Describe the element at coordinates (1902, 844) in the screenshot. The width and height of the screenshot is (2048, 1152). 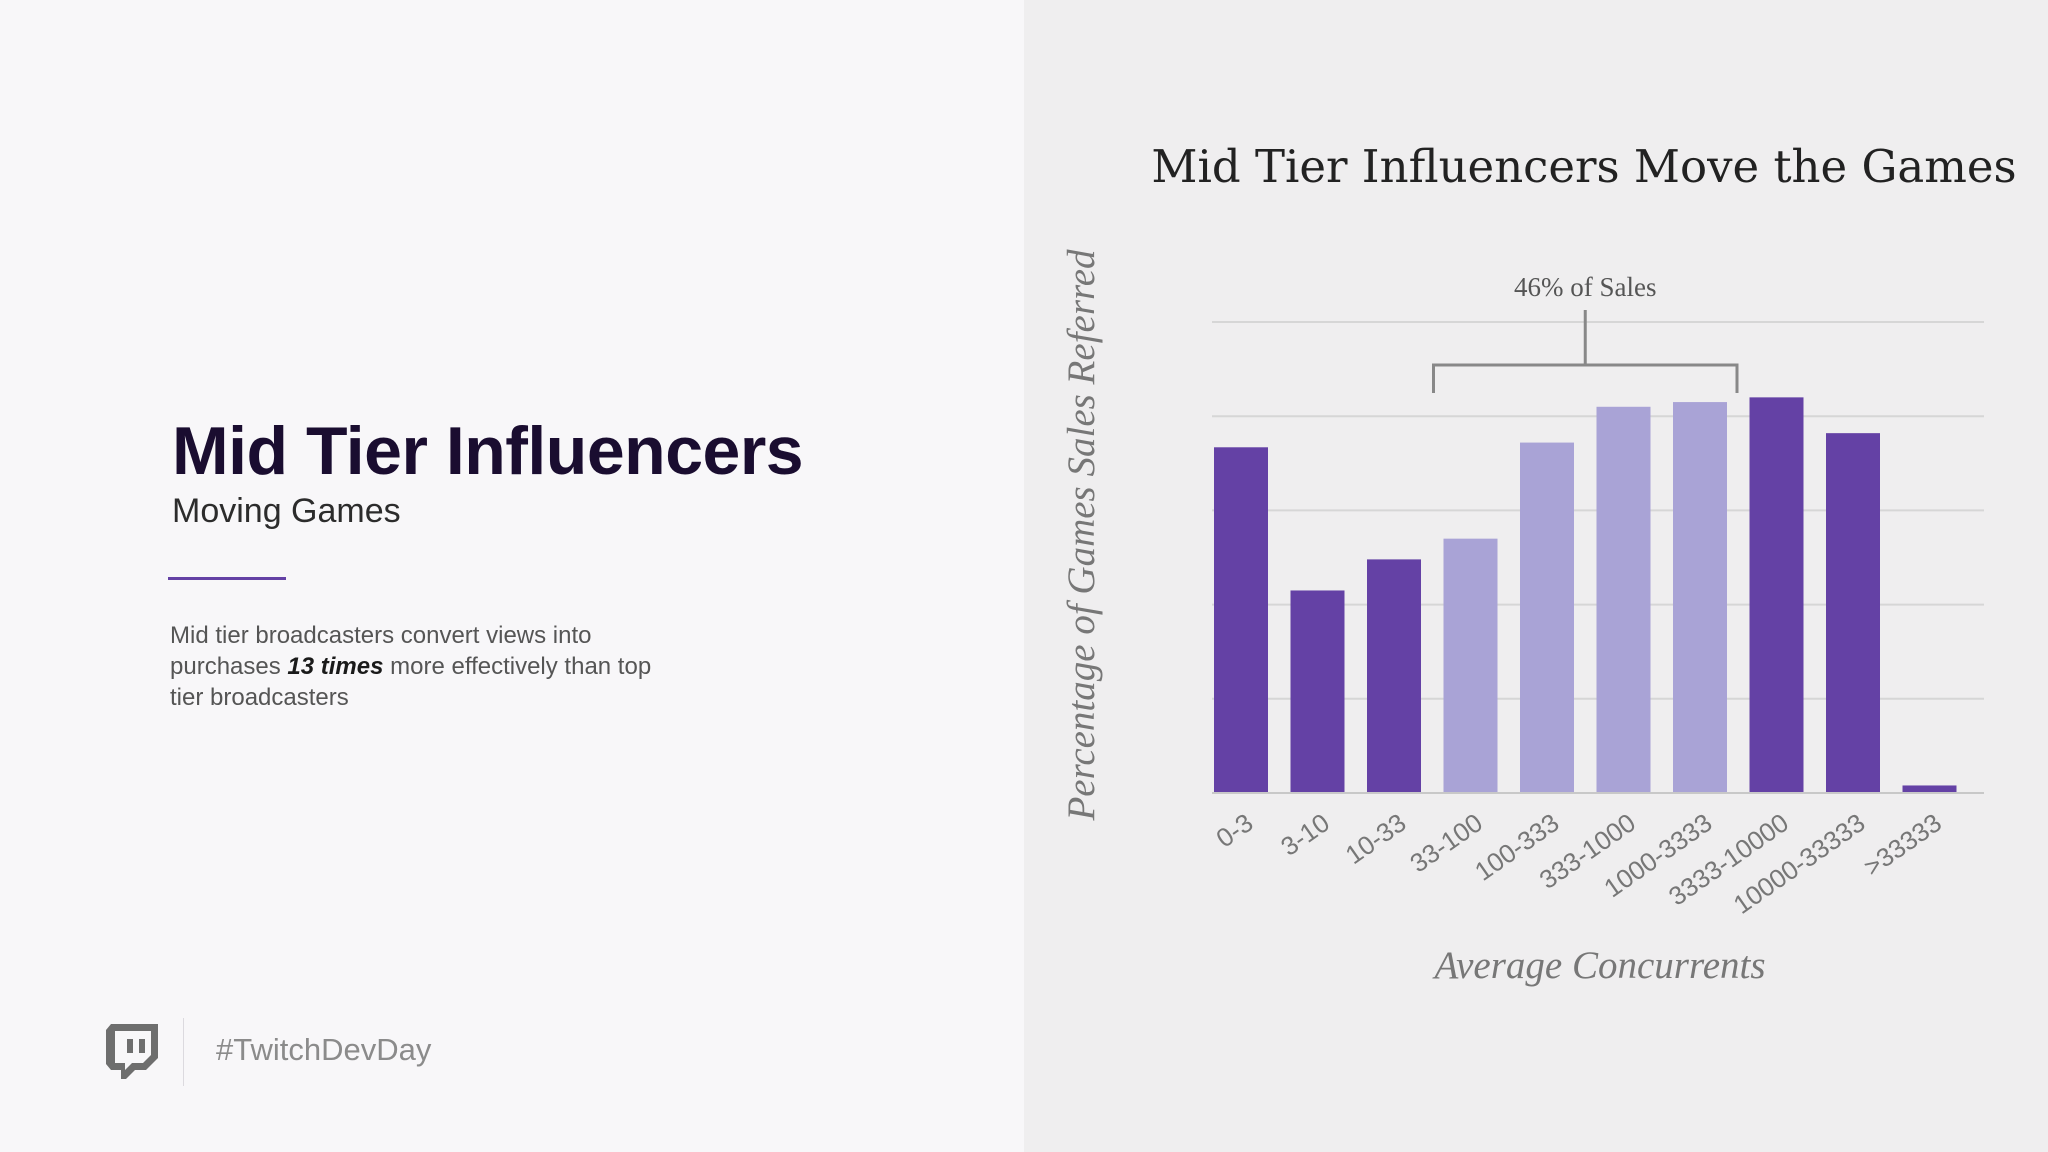
I see `x-tick-label: >33333` at that location.